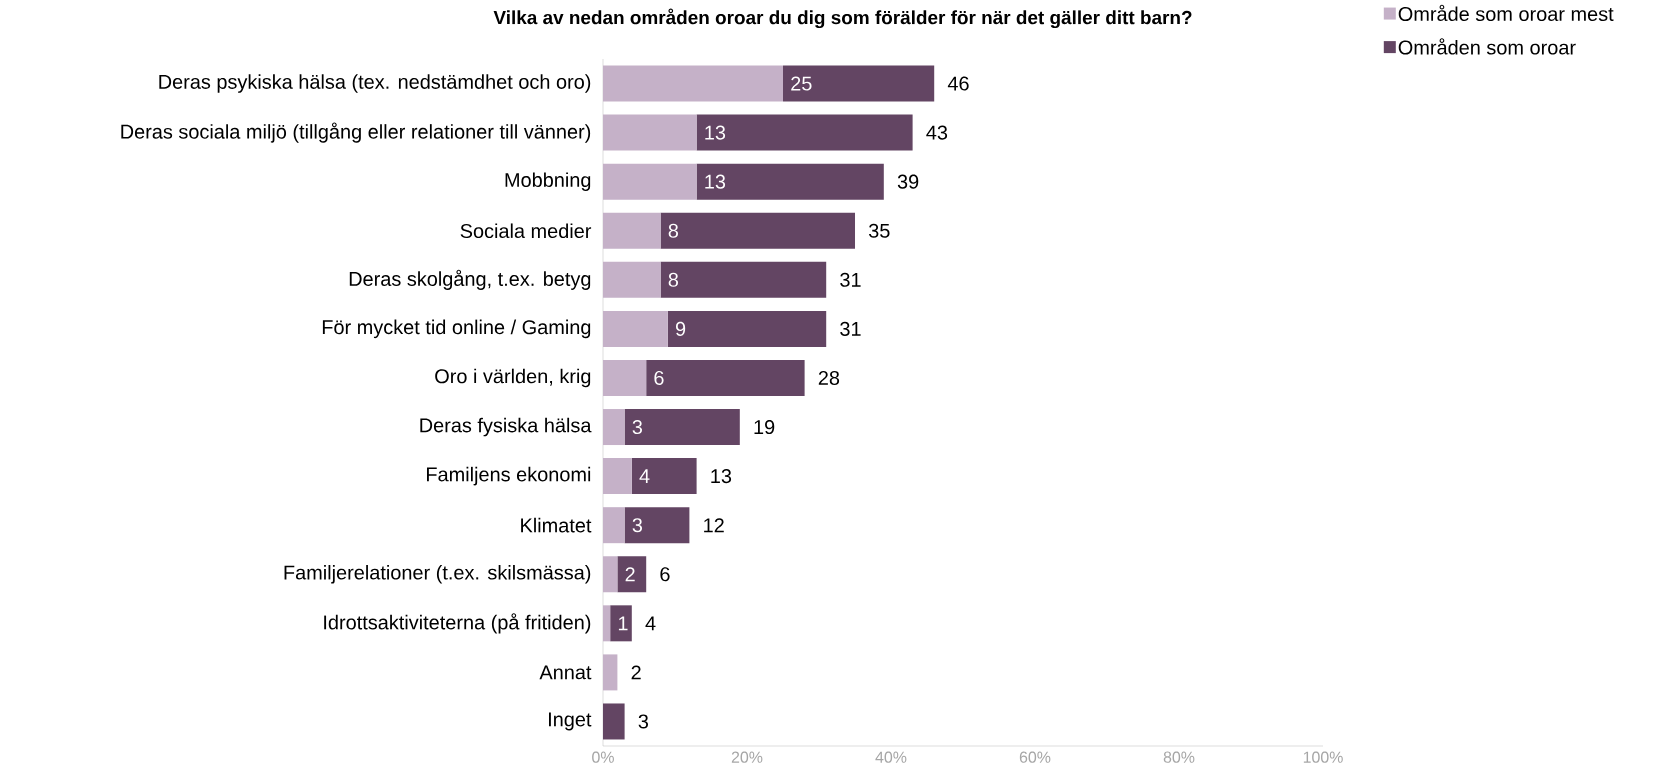  What do you see at coordinates (565, 672) in the screenshot?
I see `y-tick-label: Annat` at bounding box center [565, 672].